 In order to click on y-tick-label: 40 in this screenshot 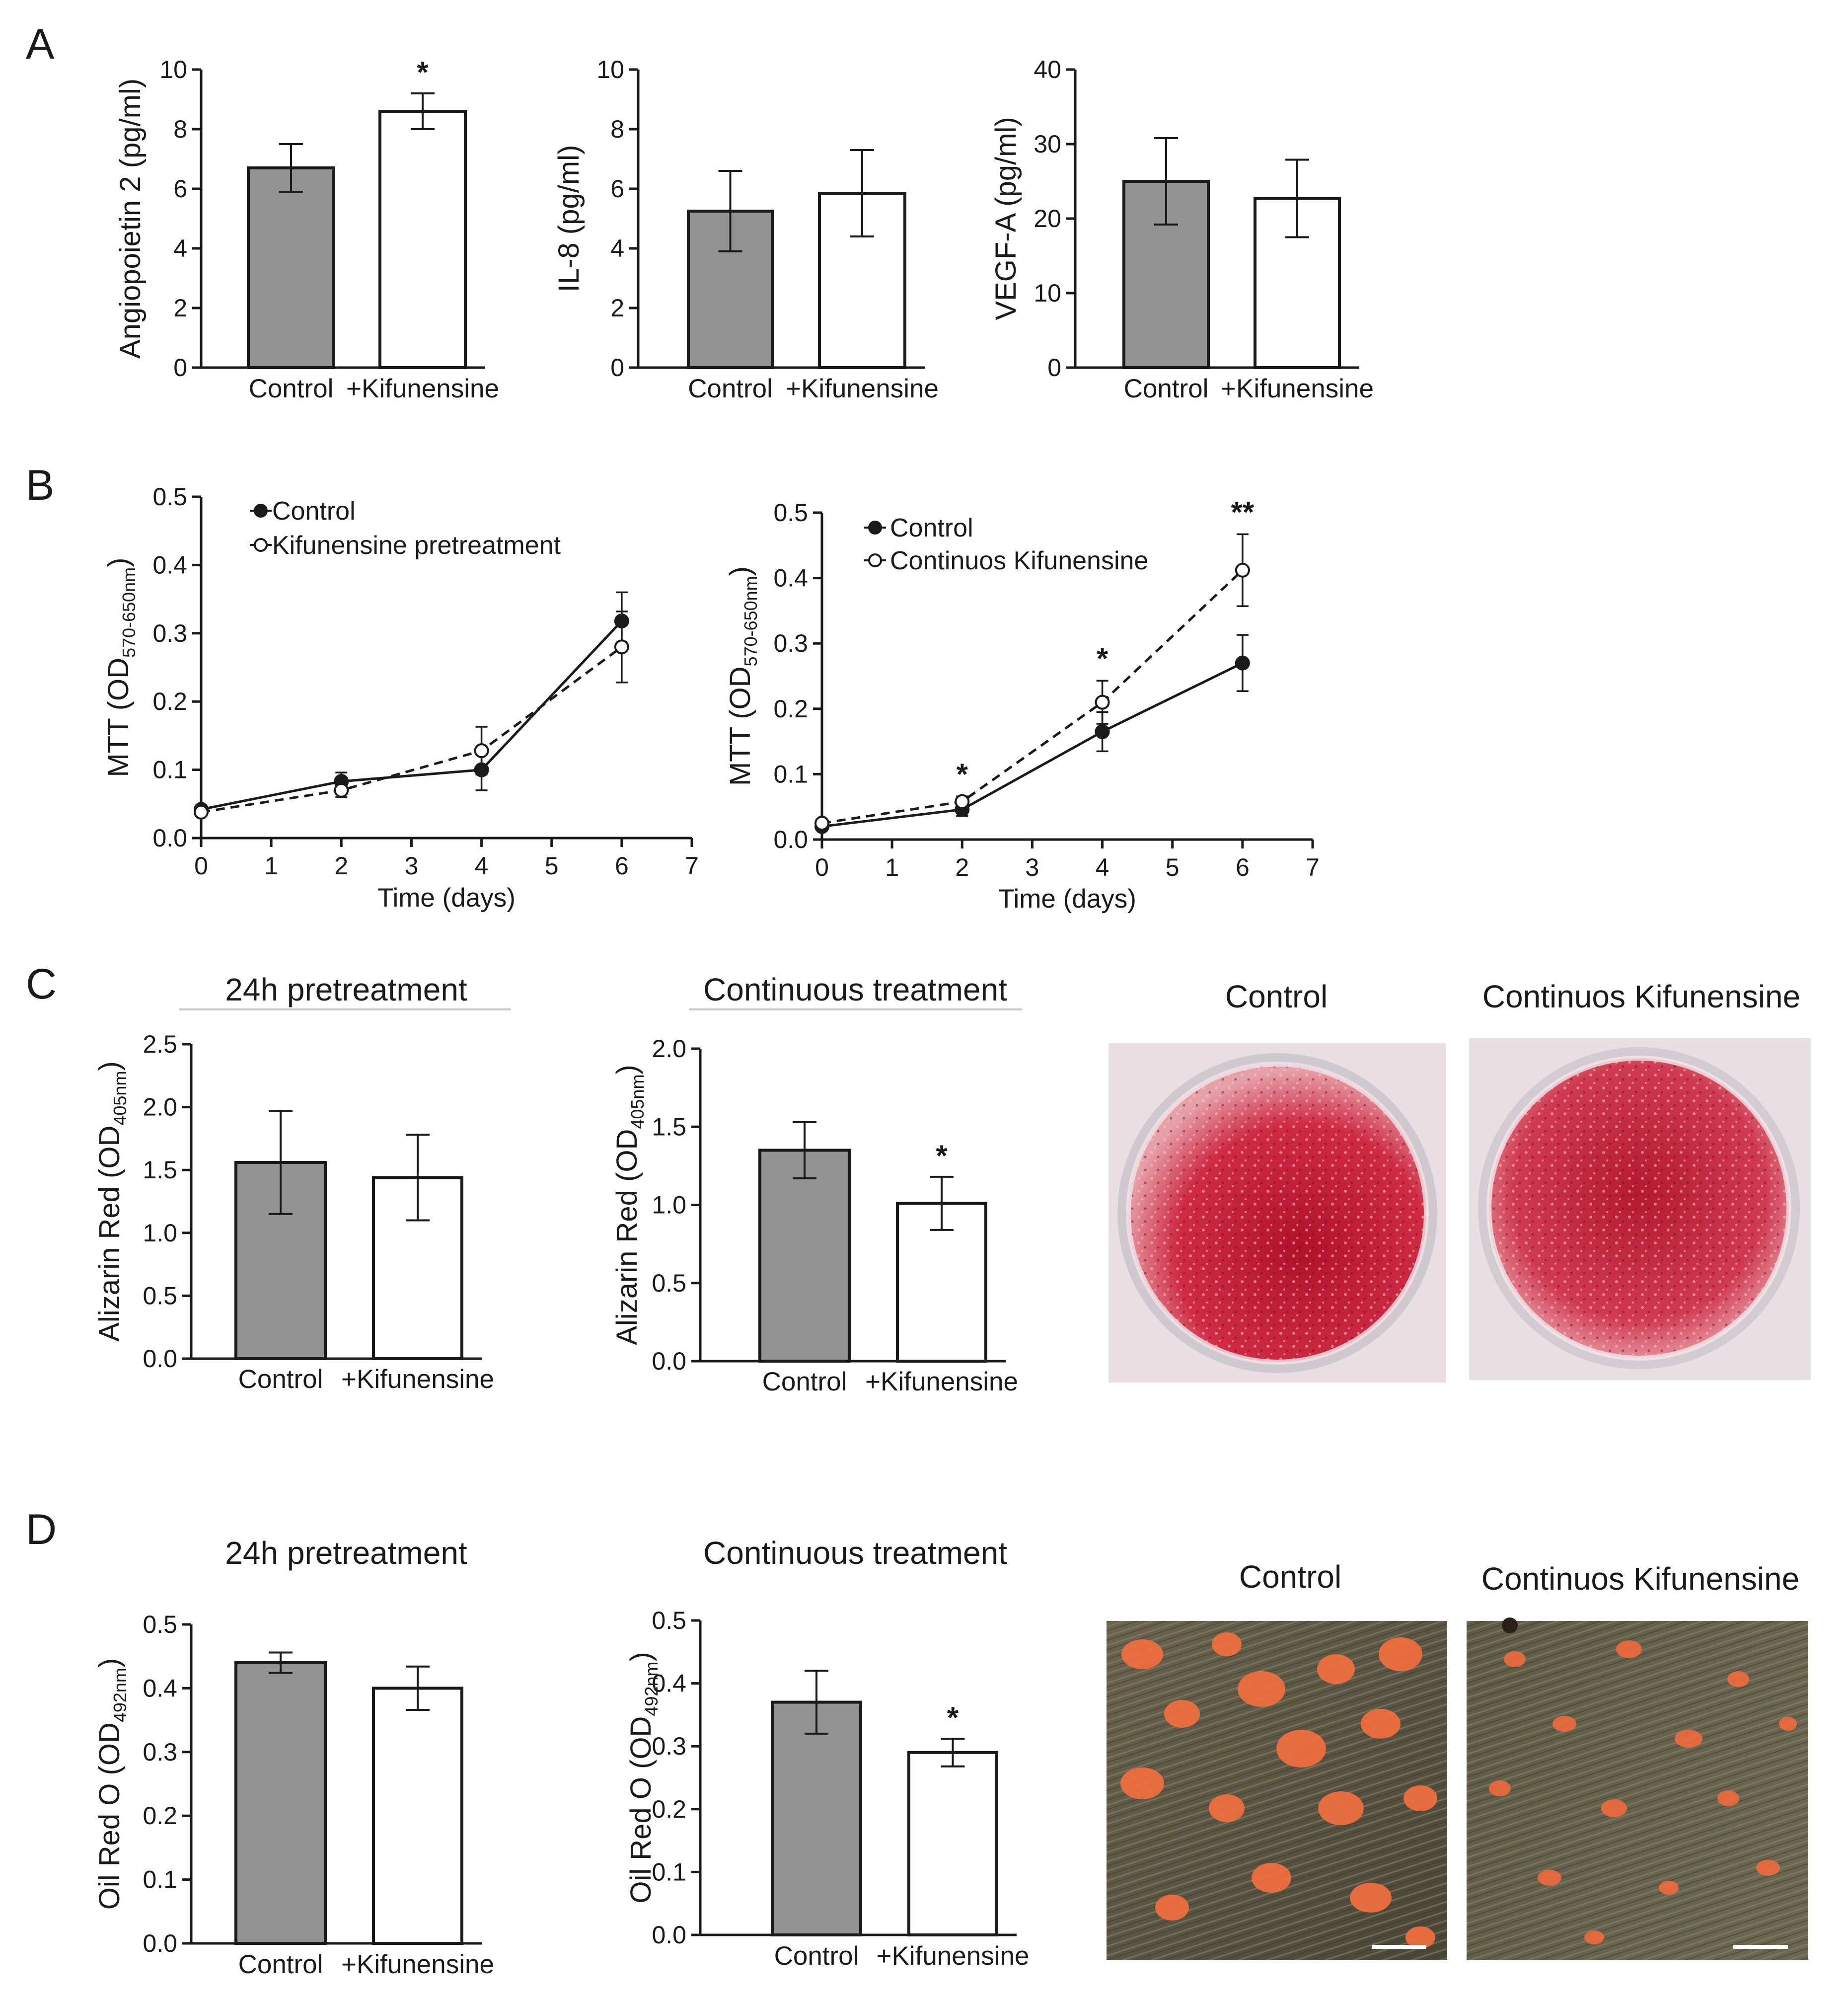, I will do `click(1048, 69)`.